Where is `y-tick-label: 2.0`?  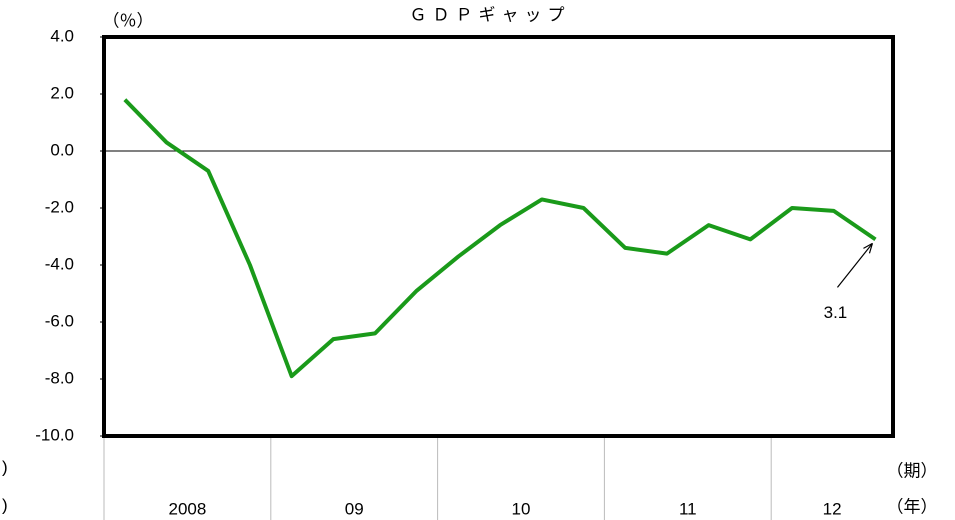
y-tick-label: 2.0 is located at coordinates (62, 92).